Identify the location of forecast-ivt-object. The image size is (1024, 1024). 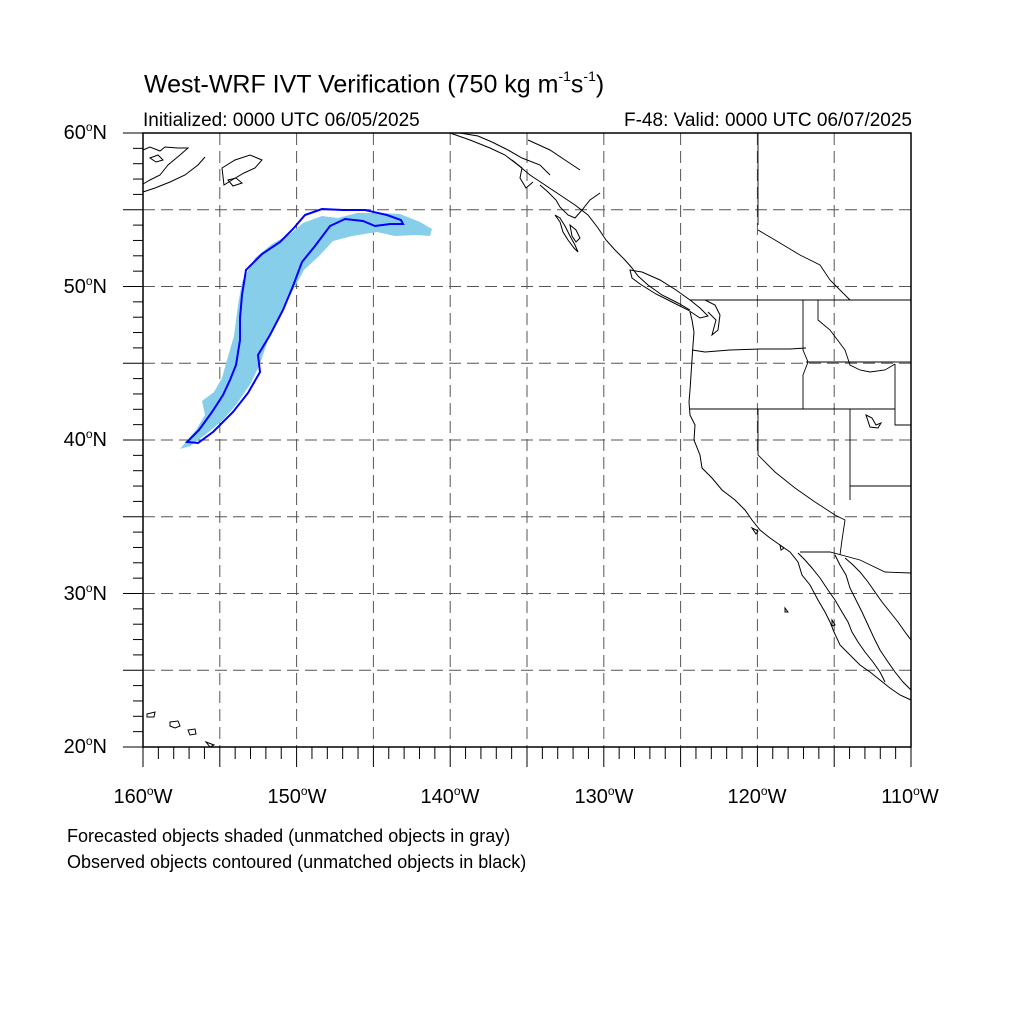
(306, 331).